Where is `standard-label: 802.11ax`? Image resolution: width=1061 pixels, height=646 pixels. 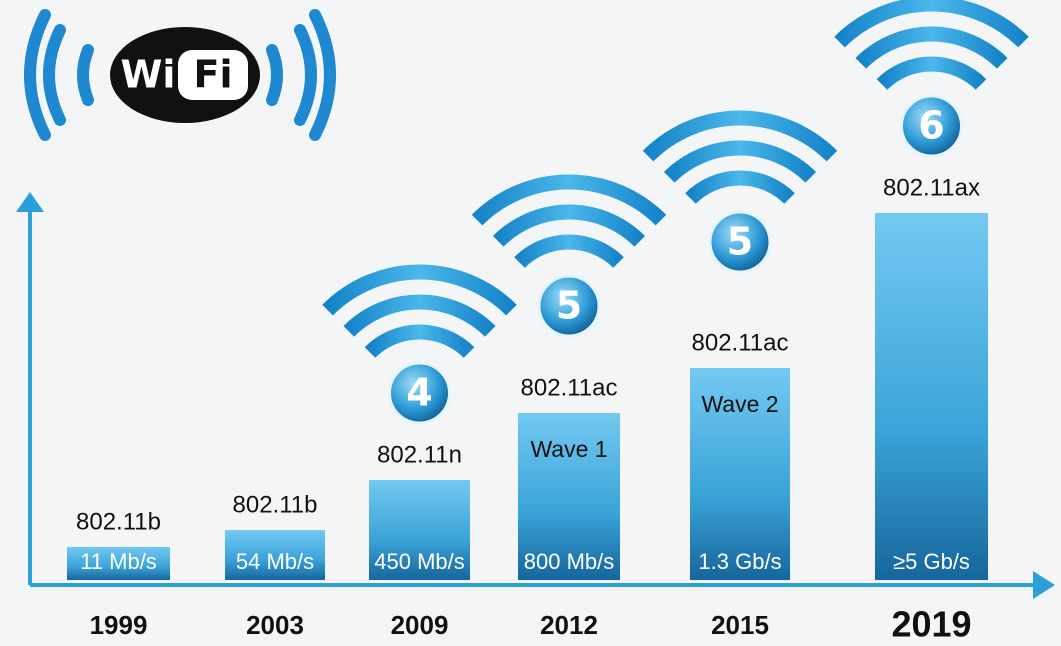
standard-label: 802.11ax is located at coordinates (931, 187).